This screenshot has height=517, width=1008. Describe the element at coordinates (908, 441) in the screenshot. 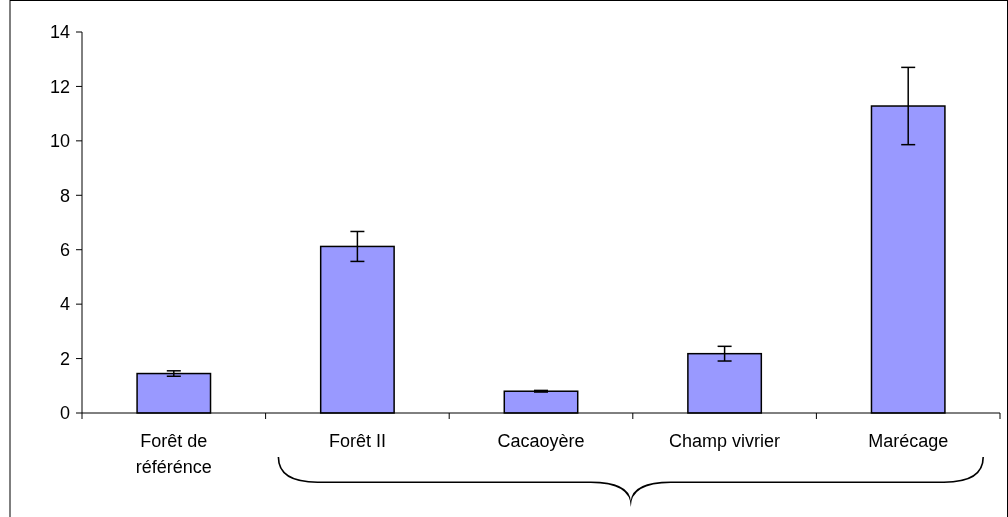

I see `x-tick-label: Marécage` at that location.